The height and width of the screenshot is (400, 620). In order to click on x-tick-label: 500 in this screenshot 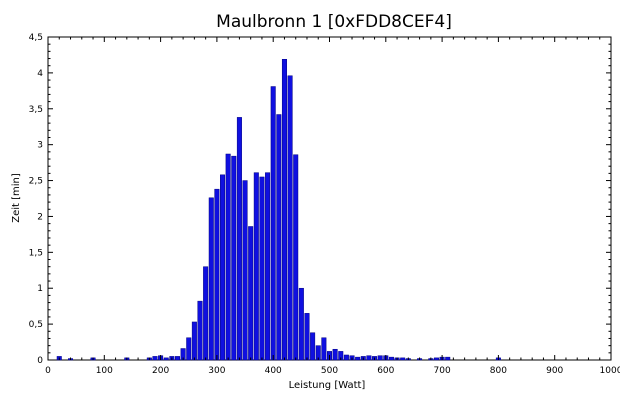, I will do `click(329, 371)`.